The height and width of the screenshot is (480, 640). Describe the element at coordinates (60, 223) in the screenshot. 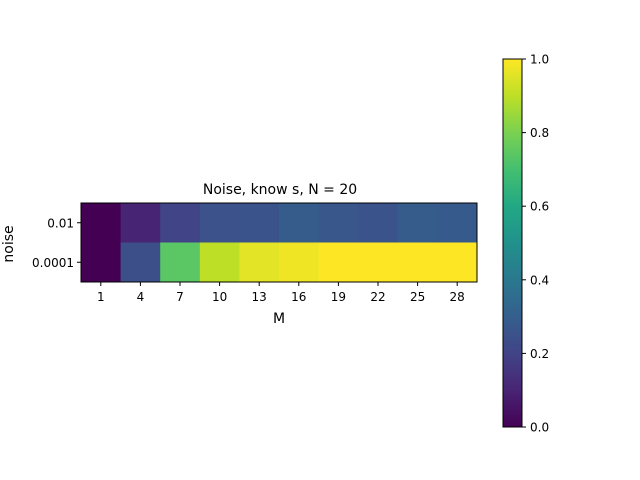

I see `y-tick-label: 0.01` at that location.